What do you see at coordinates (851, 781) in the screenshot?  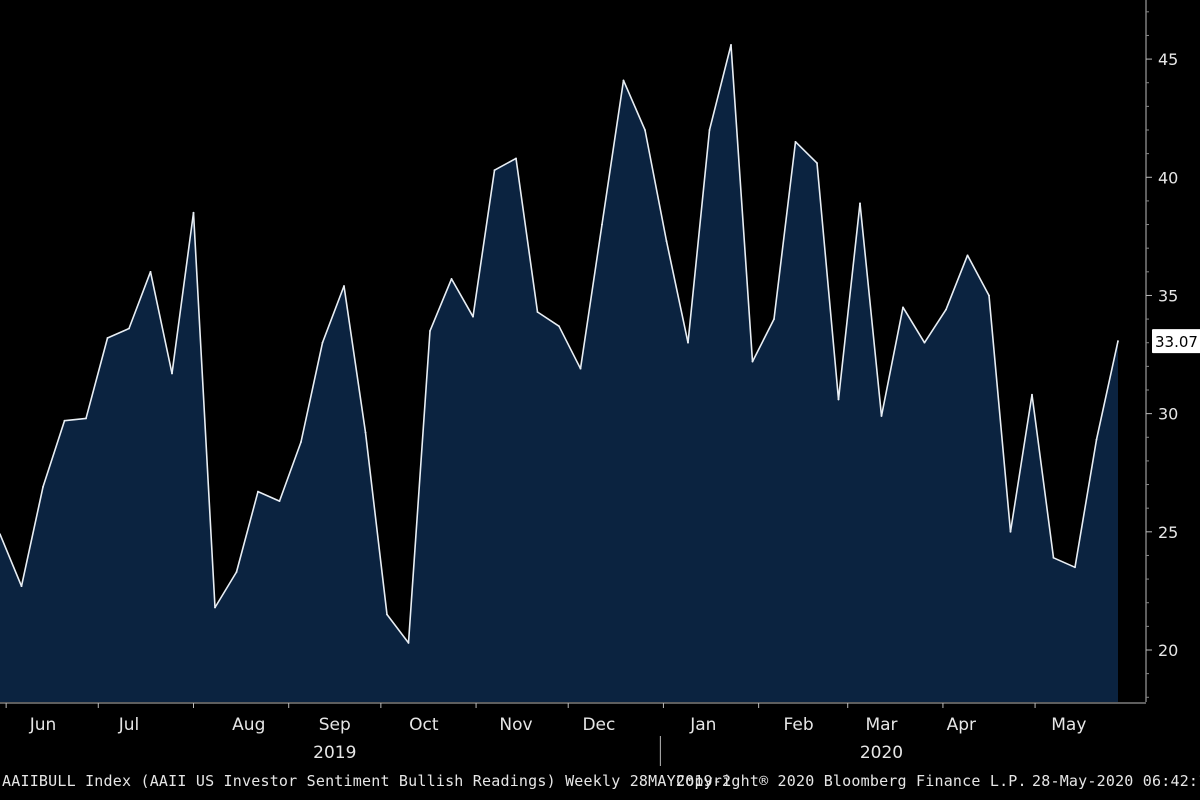 I see `footer-copyright: Copyright® 2020 Bloomberg Finance L.P.` at bounding box center [851, 781].